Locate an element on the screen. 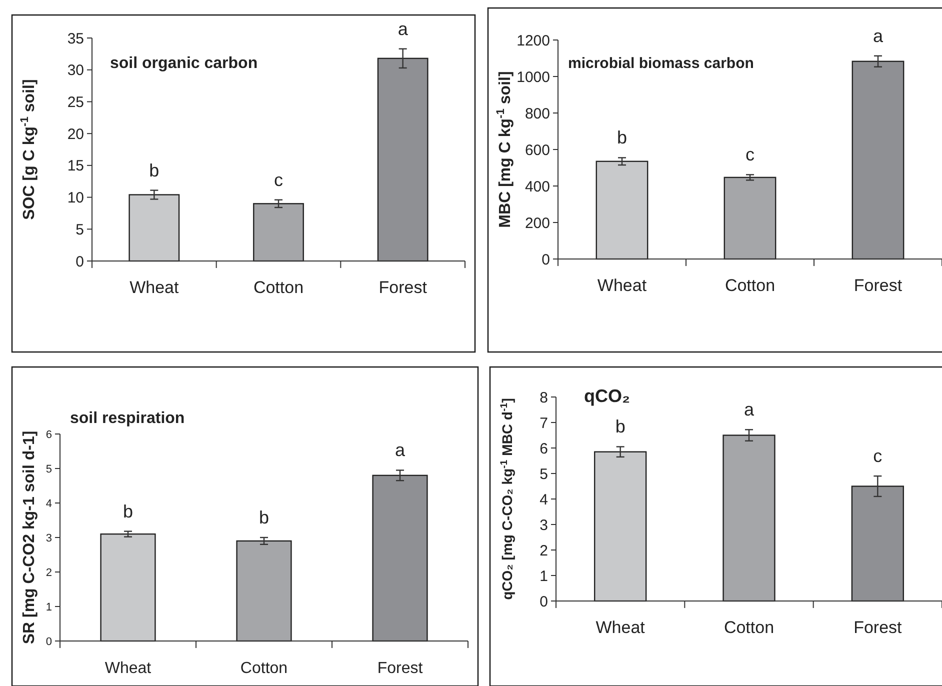 Image resolution: width=942 pixels, height=686 pixels. y-tick-label: 7 is located at coordinates (544, 423).